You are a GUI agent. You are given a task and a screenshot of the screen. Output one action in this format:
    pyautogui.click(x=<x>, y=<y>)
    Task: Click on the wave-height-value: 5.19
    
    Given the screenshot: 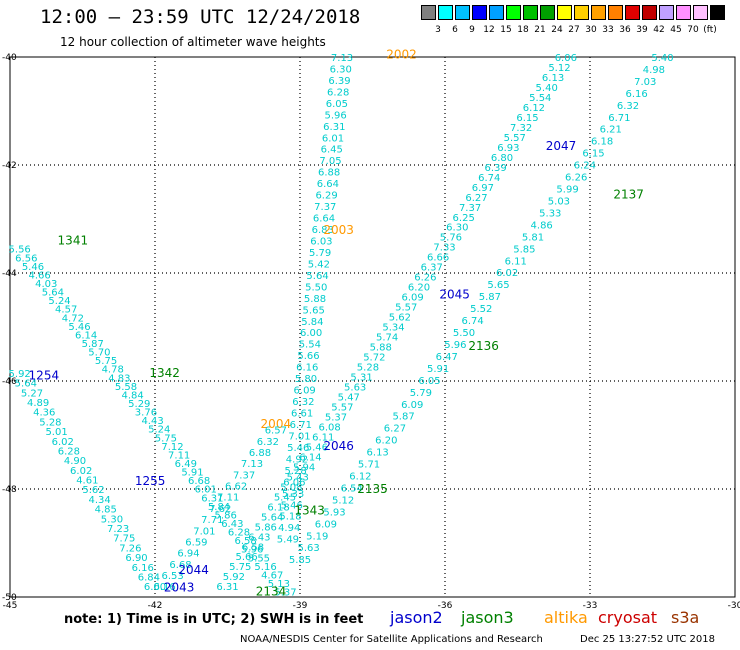 What is the action you would take?
    pyautogui.click(x=317, y=536)
    